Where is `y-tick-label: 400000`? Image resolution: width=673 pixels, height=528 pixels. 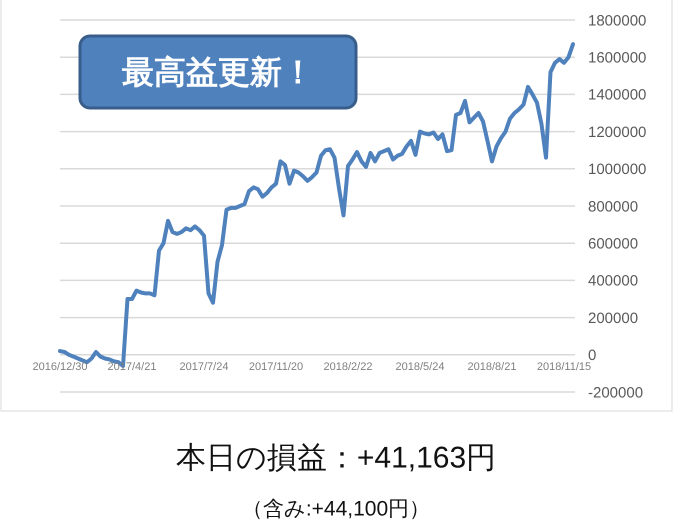
y-tick-label: 400000 is located at coordinates (613, 281).